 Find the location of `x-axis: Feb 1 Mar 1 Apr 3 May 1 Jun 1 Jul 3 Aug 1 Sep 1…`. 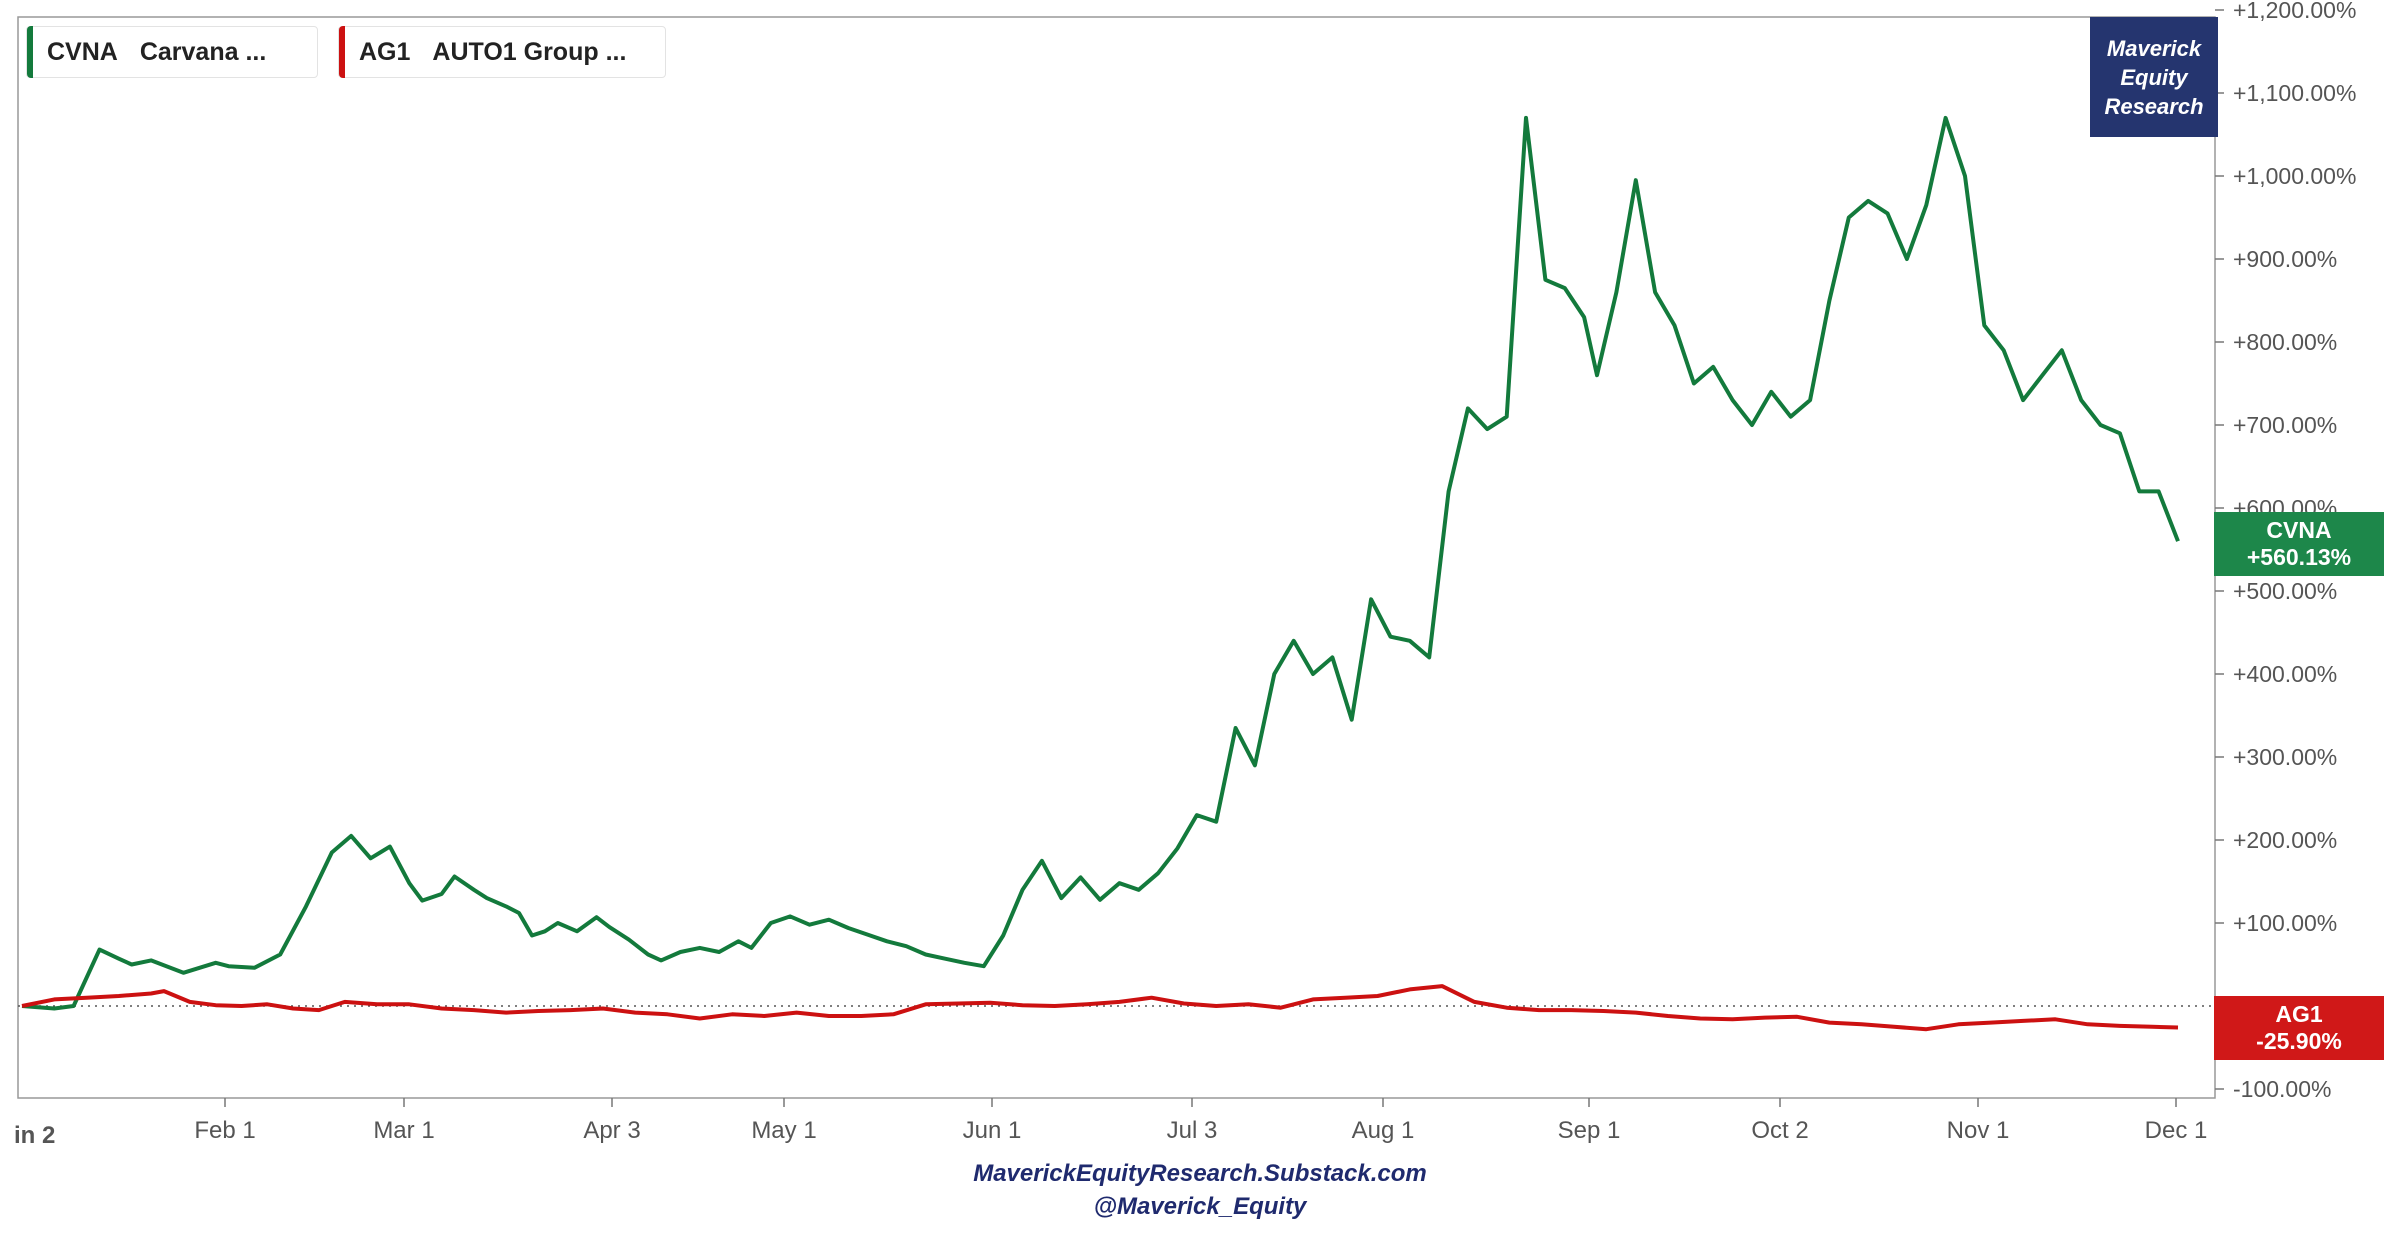

x-axis: Feb 1 Mar 1 Apr 3 May 1 Jun 1 Jul 3 Aug 1 Sep 1… is located at coordinates (1200, 1121).